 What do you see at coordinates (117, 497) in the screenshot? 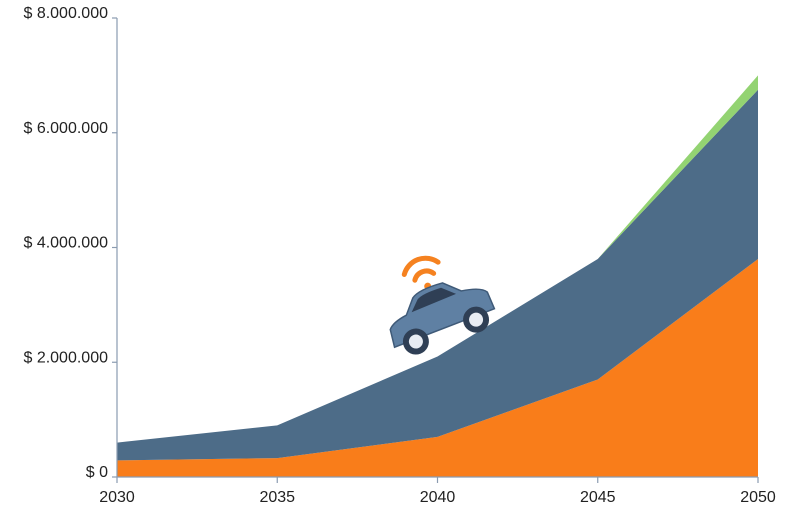
I see `x-tick-label: 2030` at bounding box center [117, 497].